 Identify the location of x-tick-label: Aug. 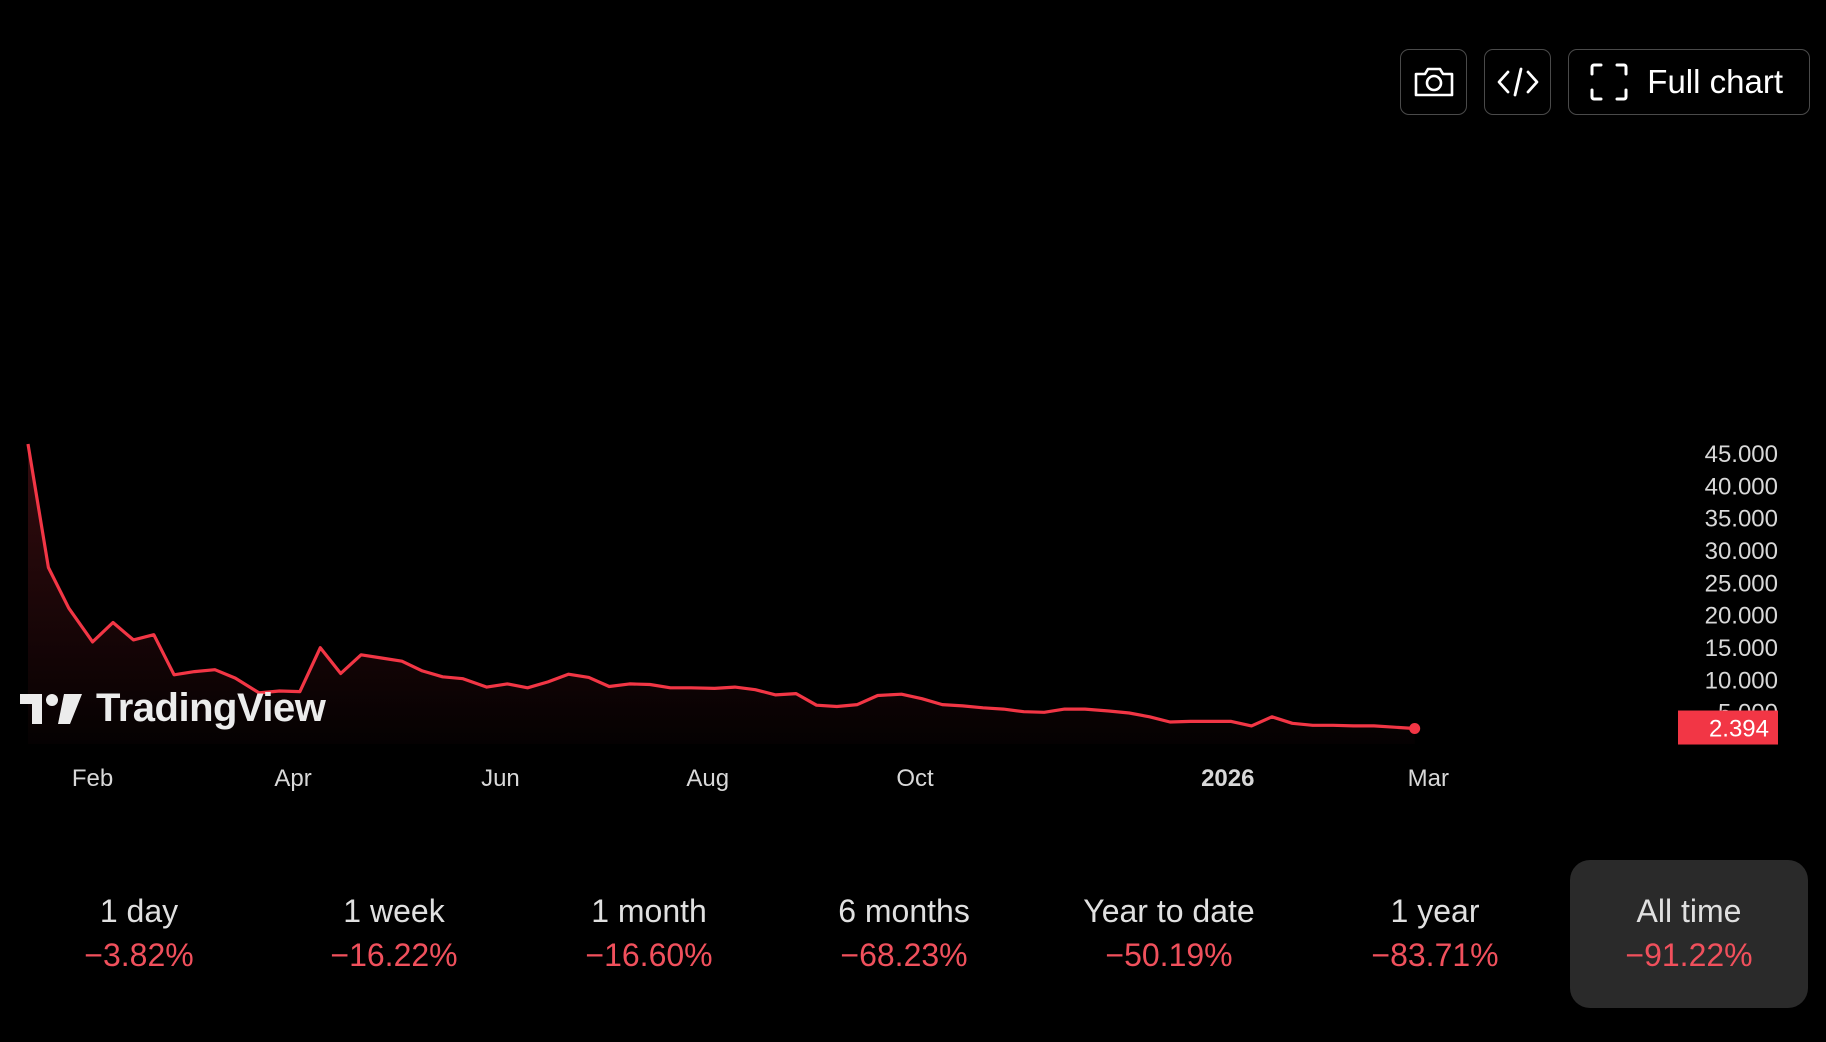
(707, 778).